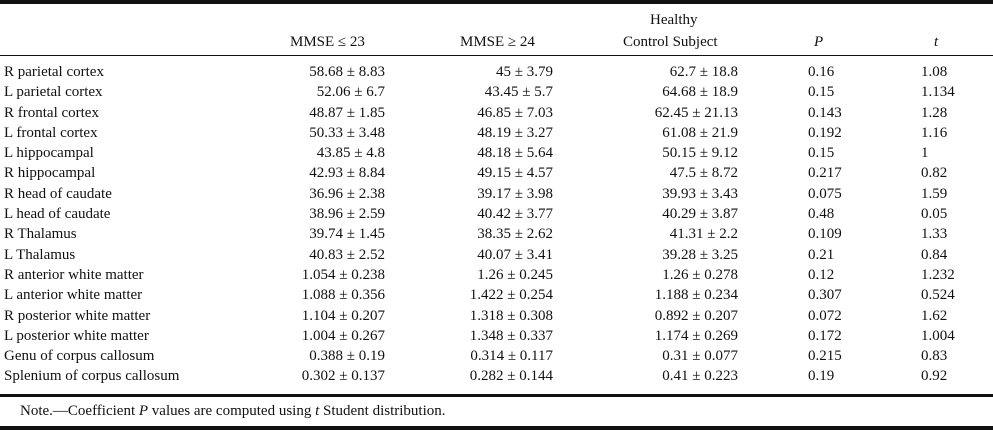  What do you see at coordinates (703, 72) in the screenshot?
I see `cell-healthy: 62.7 ± 18.8` at bounding box center [703, 72].